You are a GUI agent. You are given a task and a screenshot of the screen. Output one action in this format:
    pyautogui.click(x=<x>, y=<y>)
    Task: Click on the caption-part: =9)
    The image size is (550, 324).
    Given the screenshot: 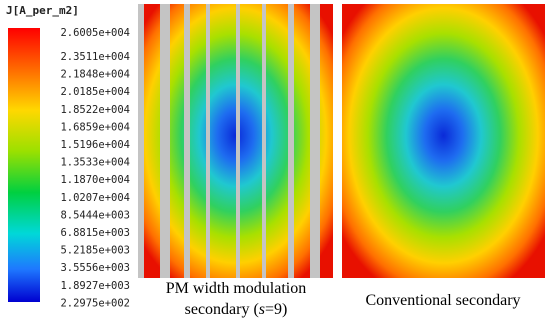 What is the action you would take?
    pyautogui.click(x=276, y=309)
    